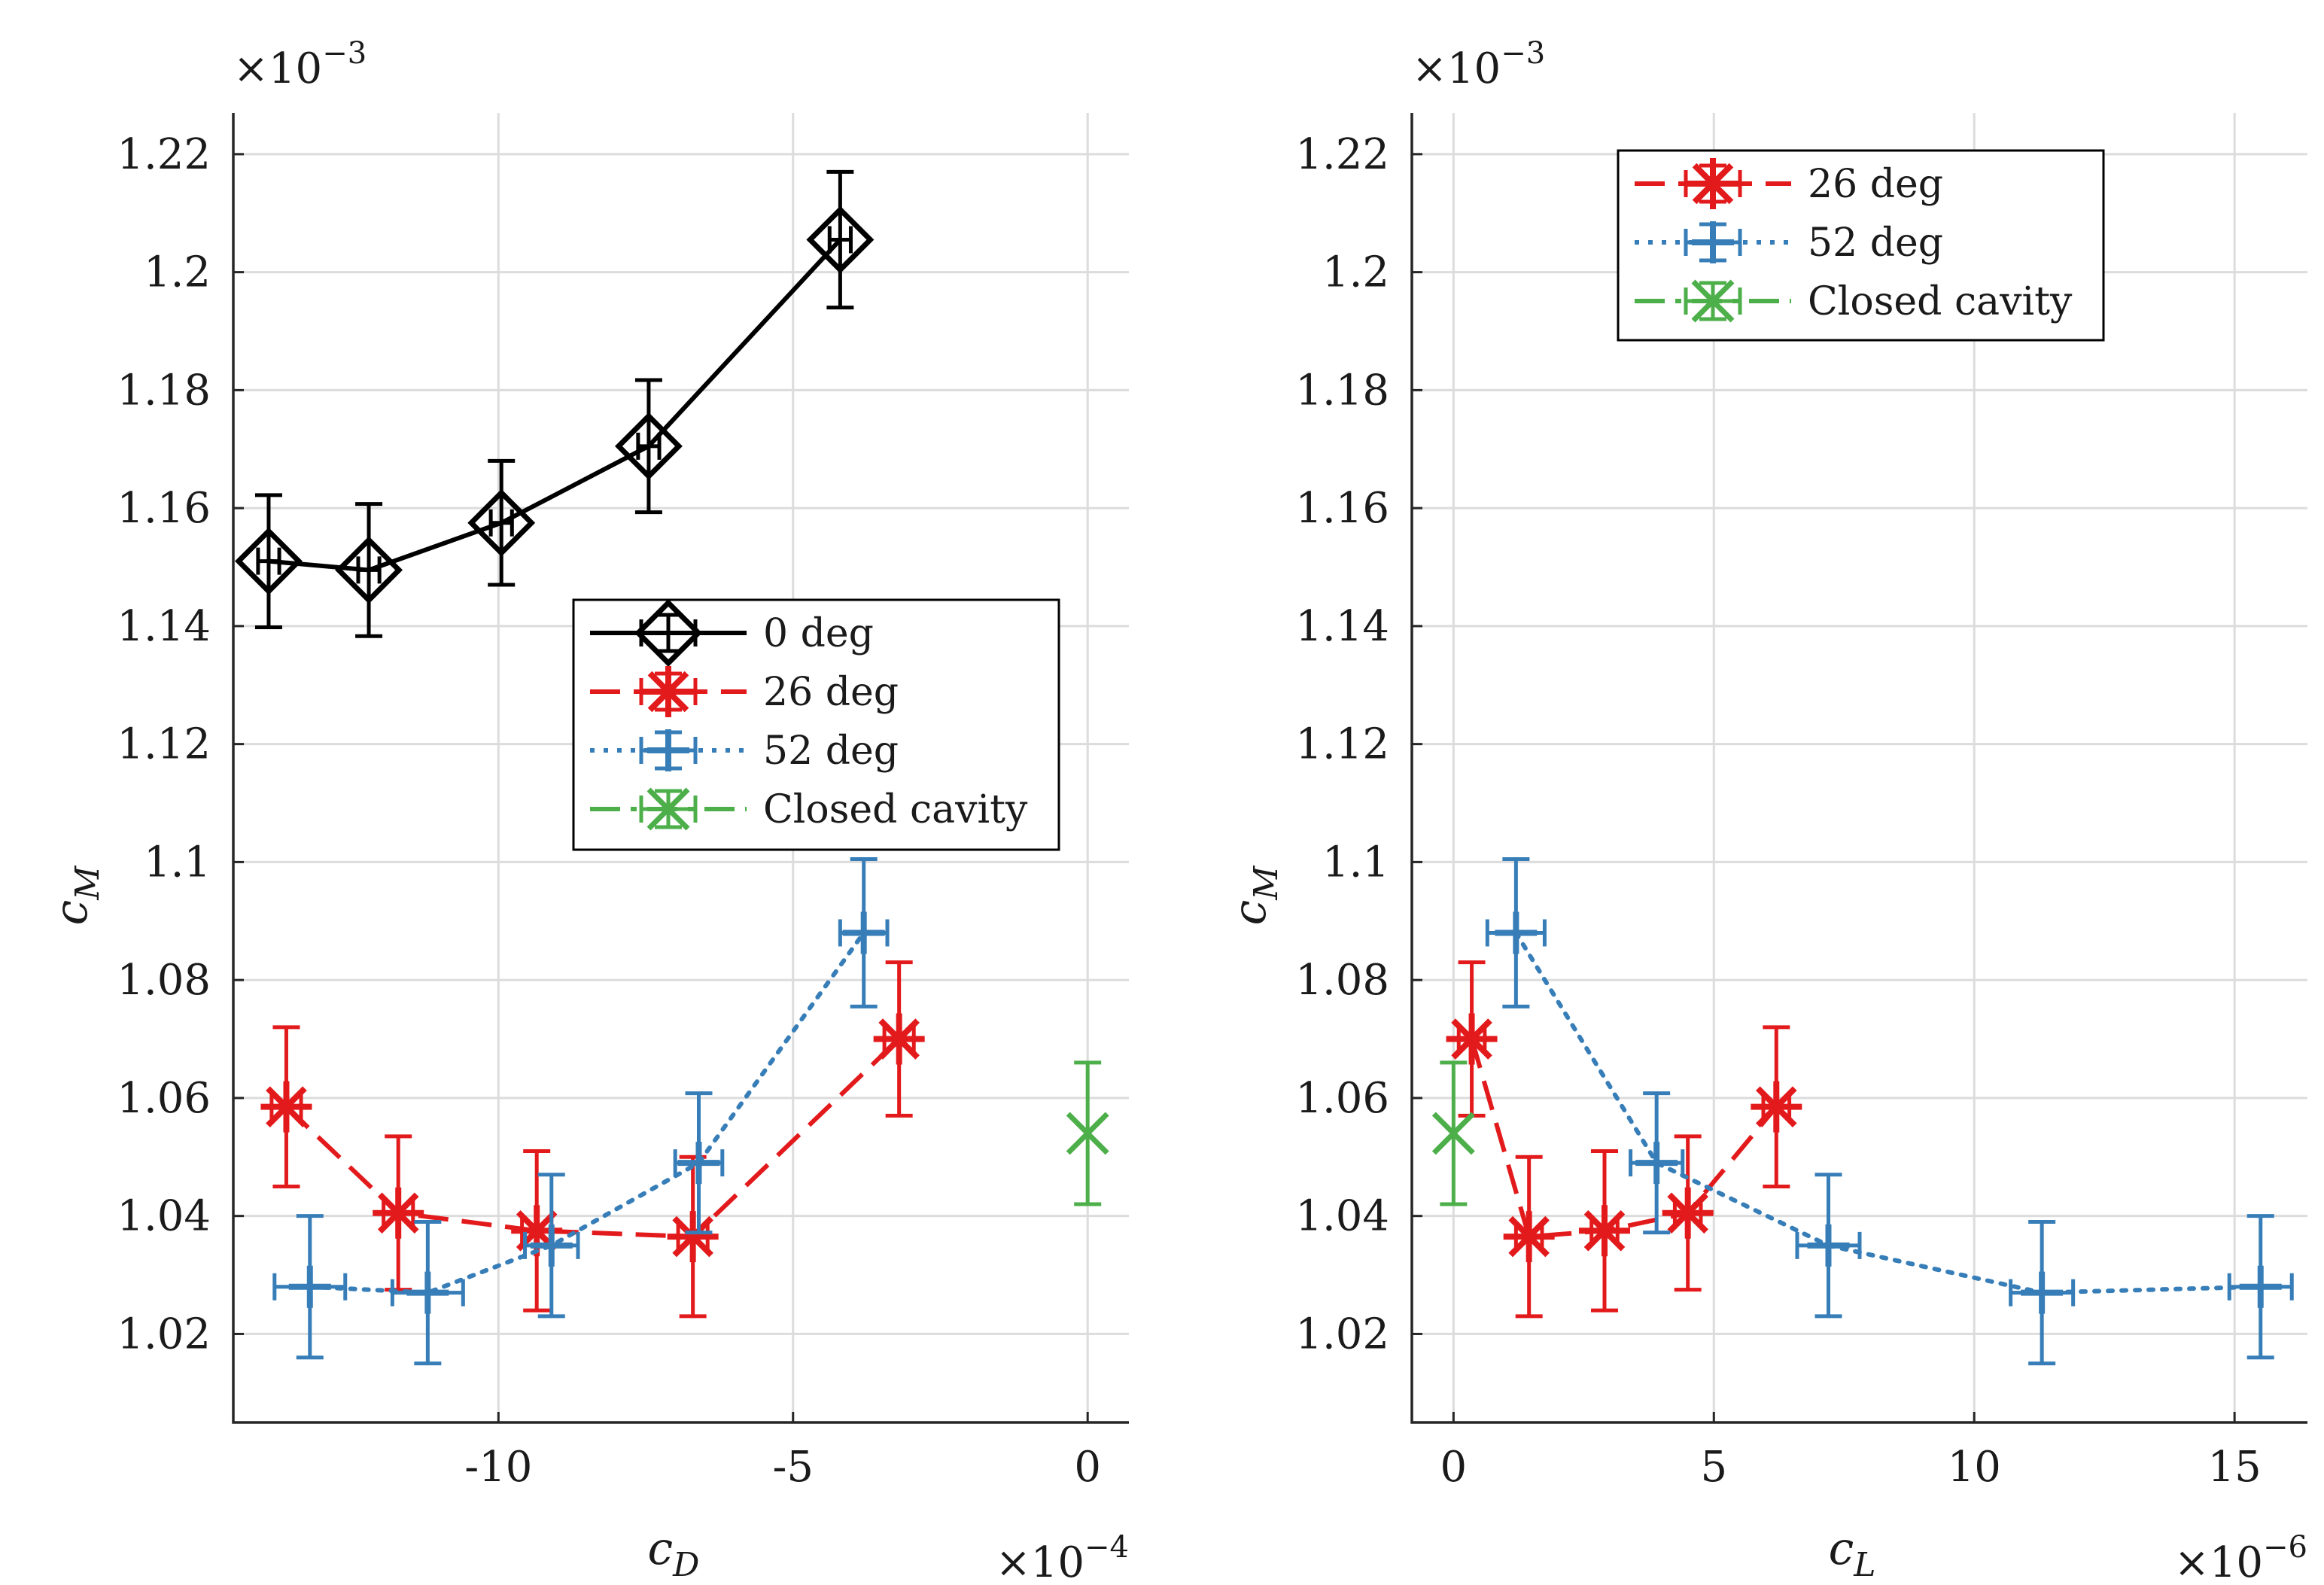  What do you see at coordinates (1713, 1467) in the screenshot?
I see `x-tick-label-1: 5` at bounding box center [1713, 1467].